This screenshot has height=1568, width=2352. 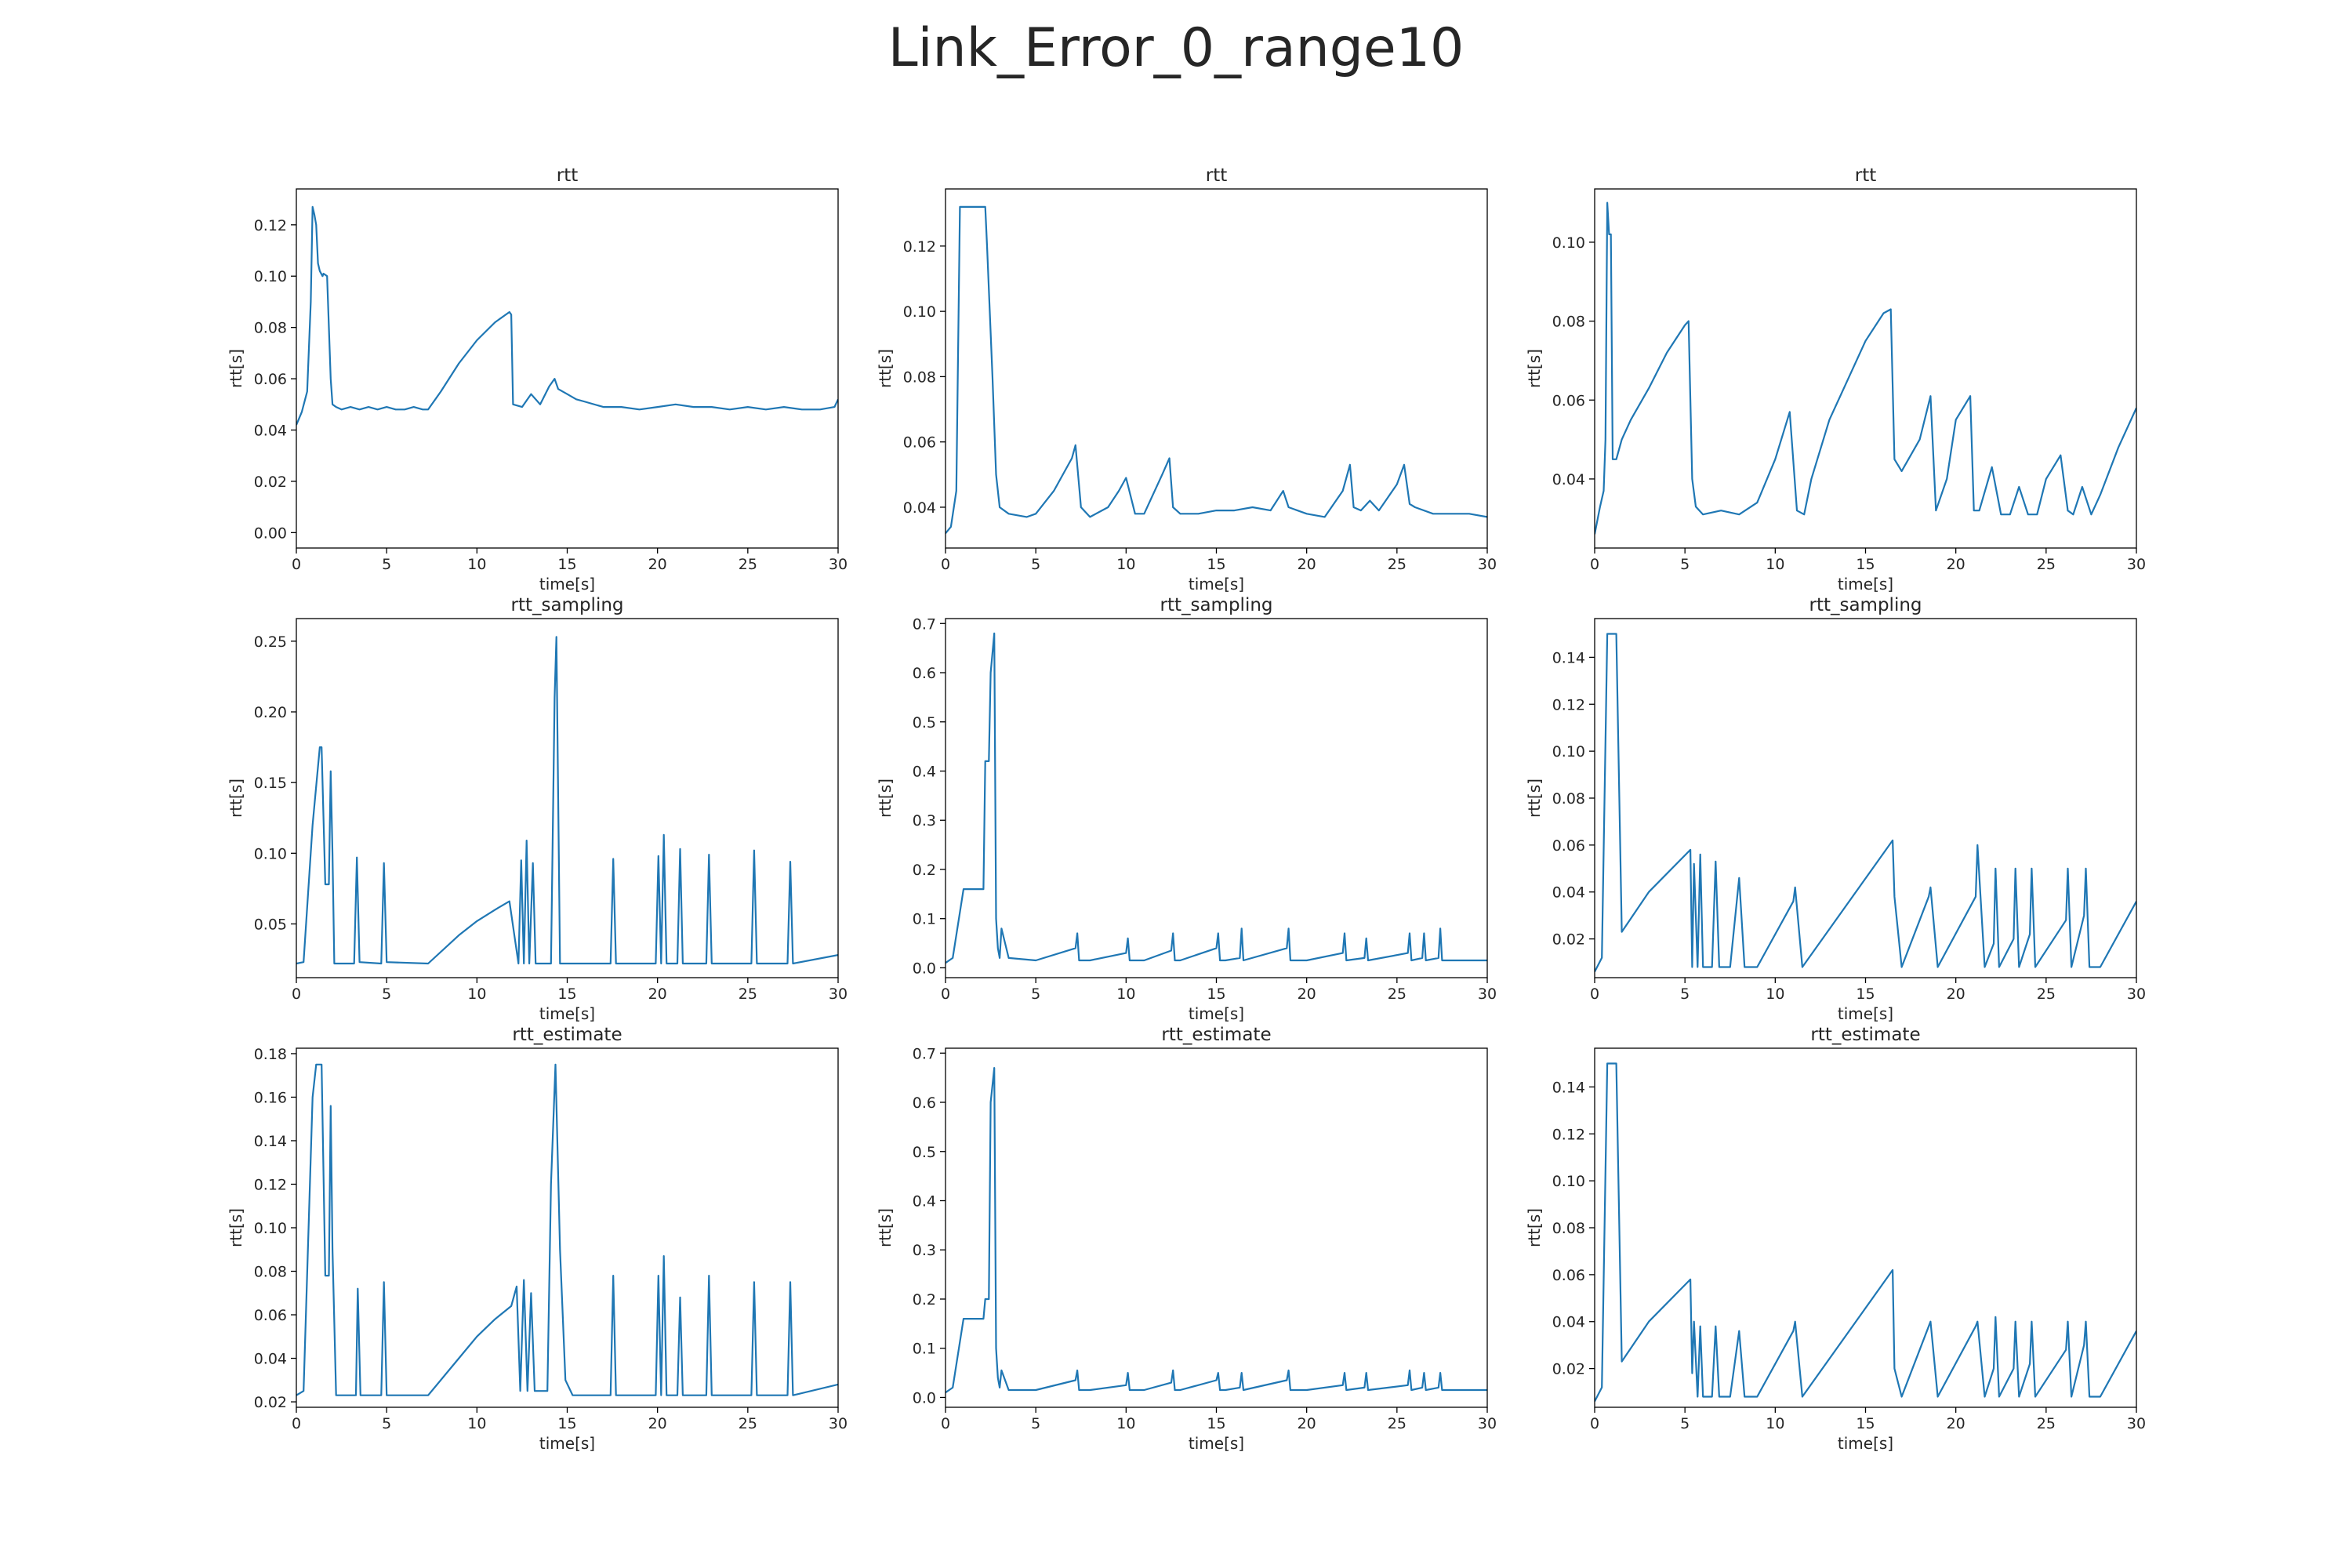 I want to click on y-tick-label: 0.18, so click(x=270, y=1054).